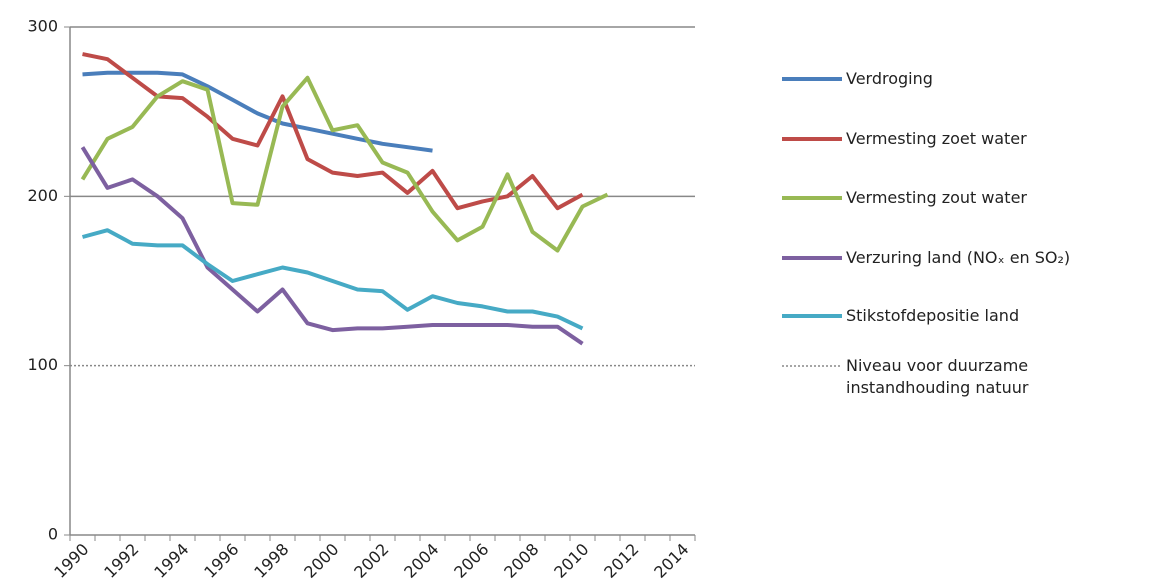 The image size is (1149, 587). Describe the element at coordinates (53, 534) in the screenshot. I see `y-tick-label: 0` at that location.